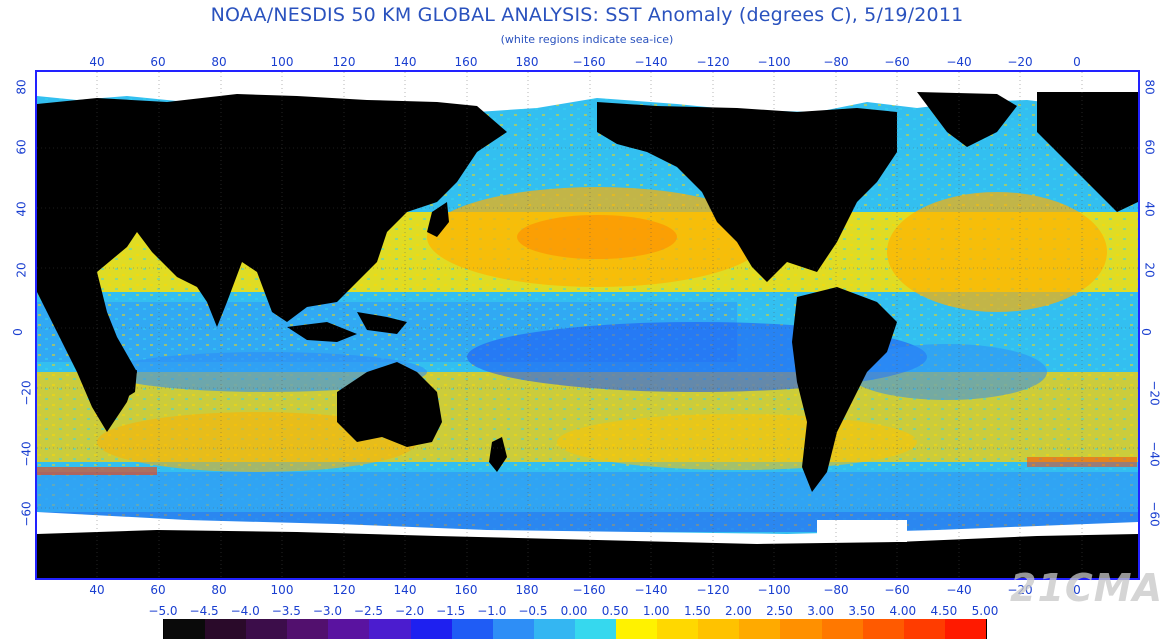 This screenshot has width=1174, height=640. I want to click on top-lon-label: 80, so click(219, 62).